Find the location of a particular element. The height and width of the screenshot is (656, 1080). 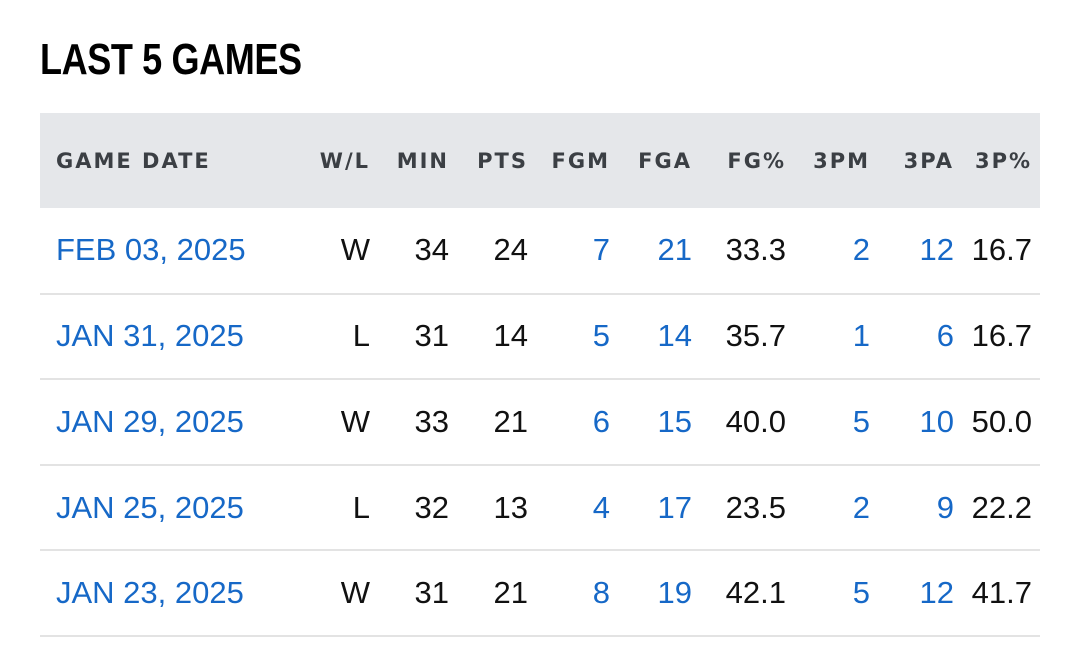

fgm-cell: 5 is located at coordinates (569, 337).